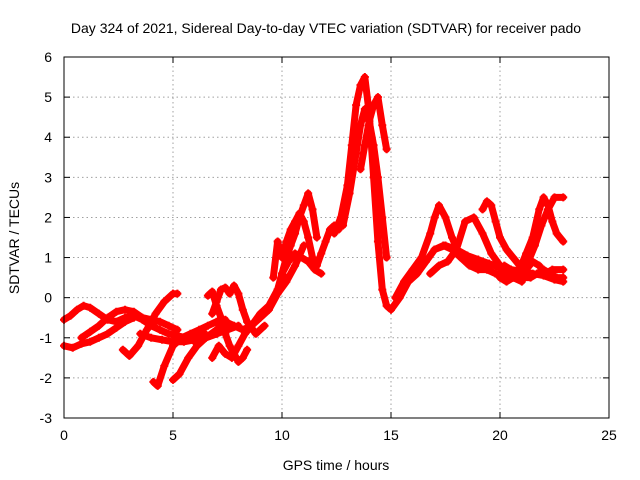  What do you see at coordinates (336, 465) in the screenshot?
I see `x-axis-label: GPS time / hours` at bounding box center [336, 465].